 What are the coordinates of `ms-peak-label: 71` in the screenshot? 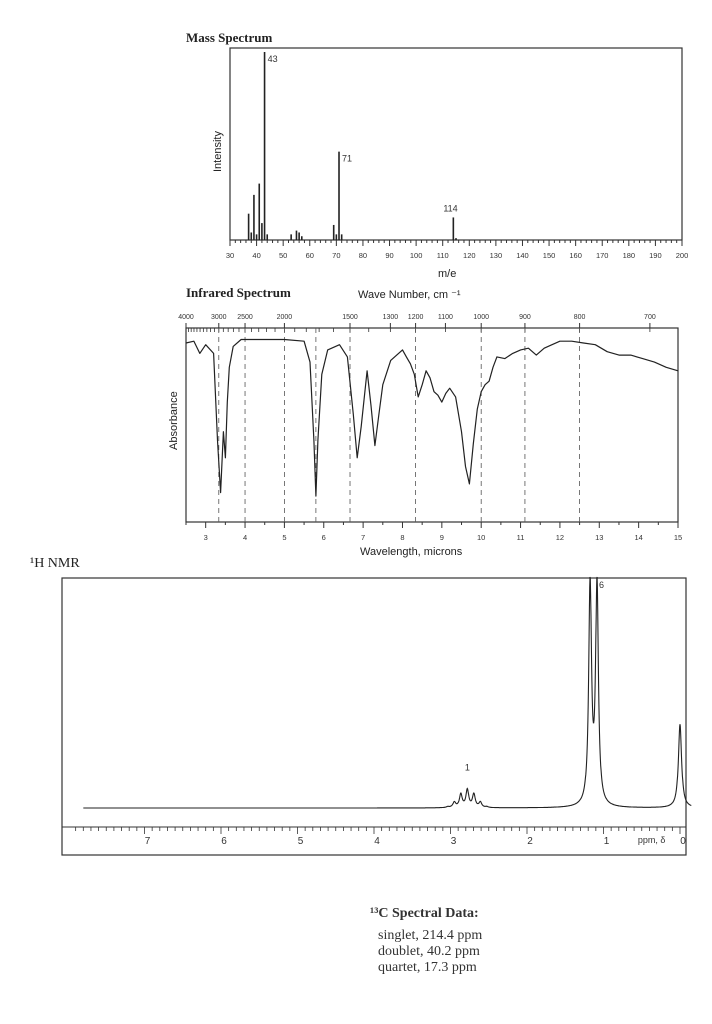 It's located at (347, 159).